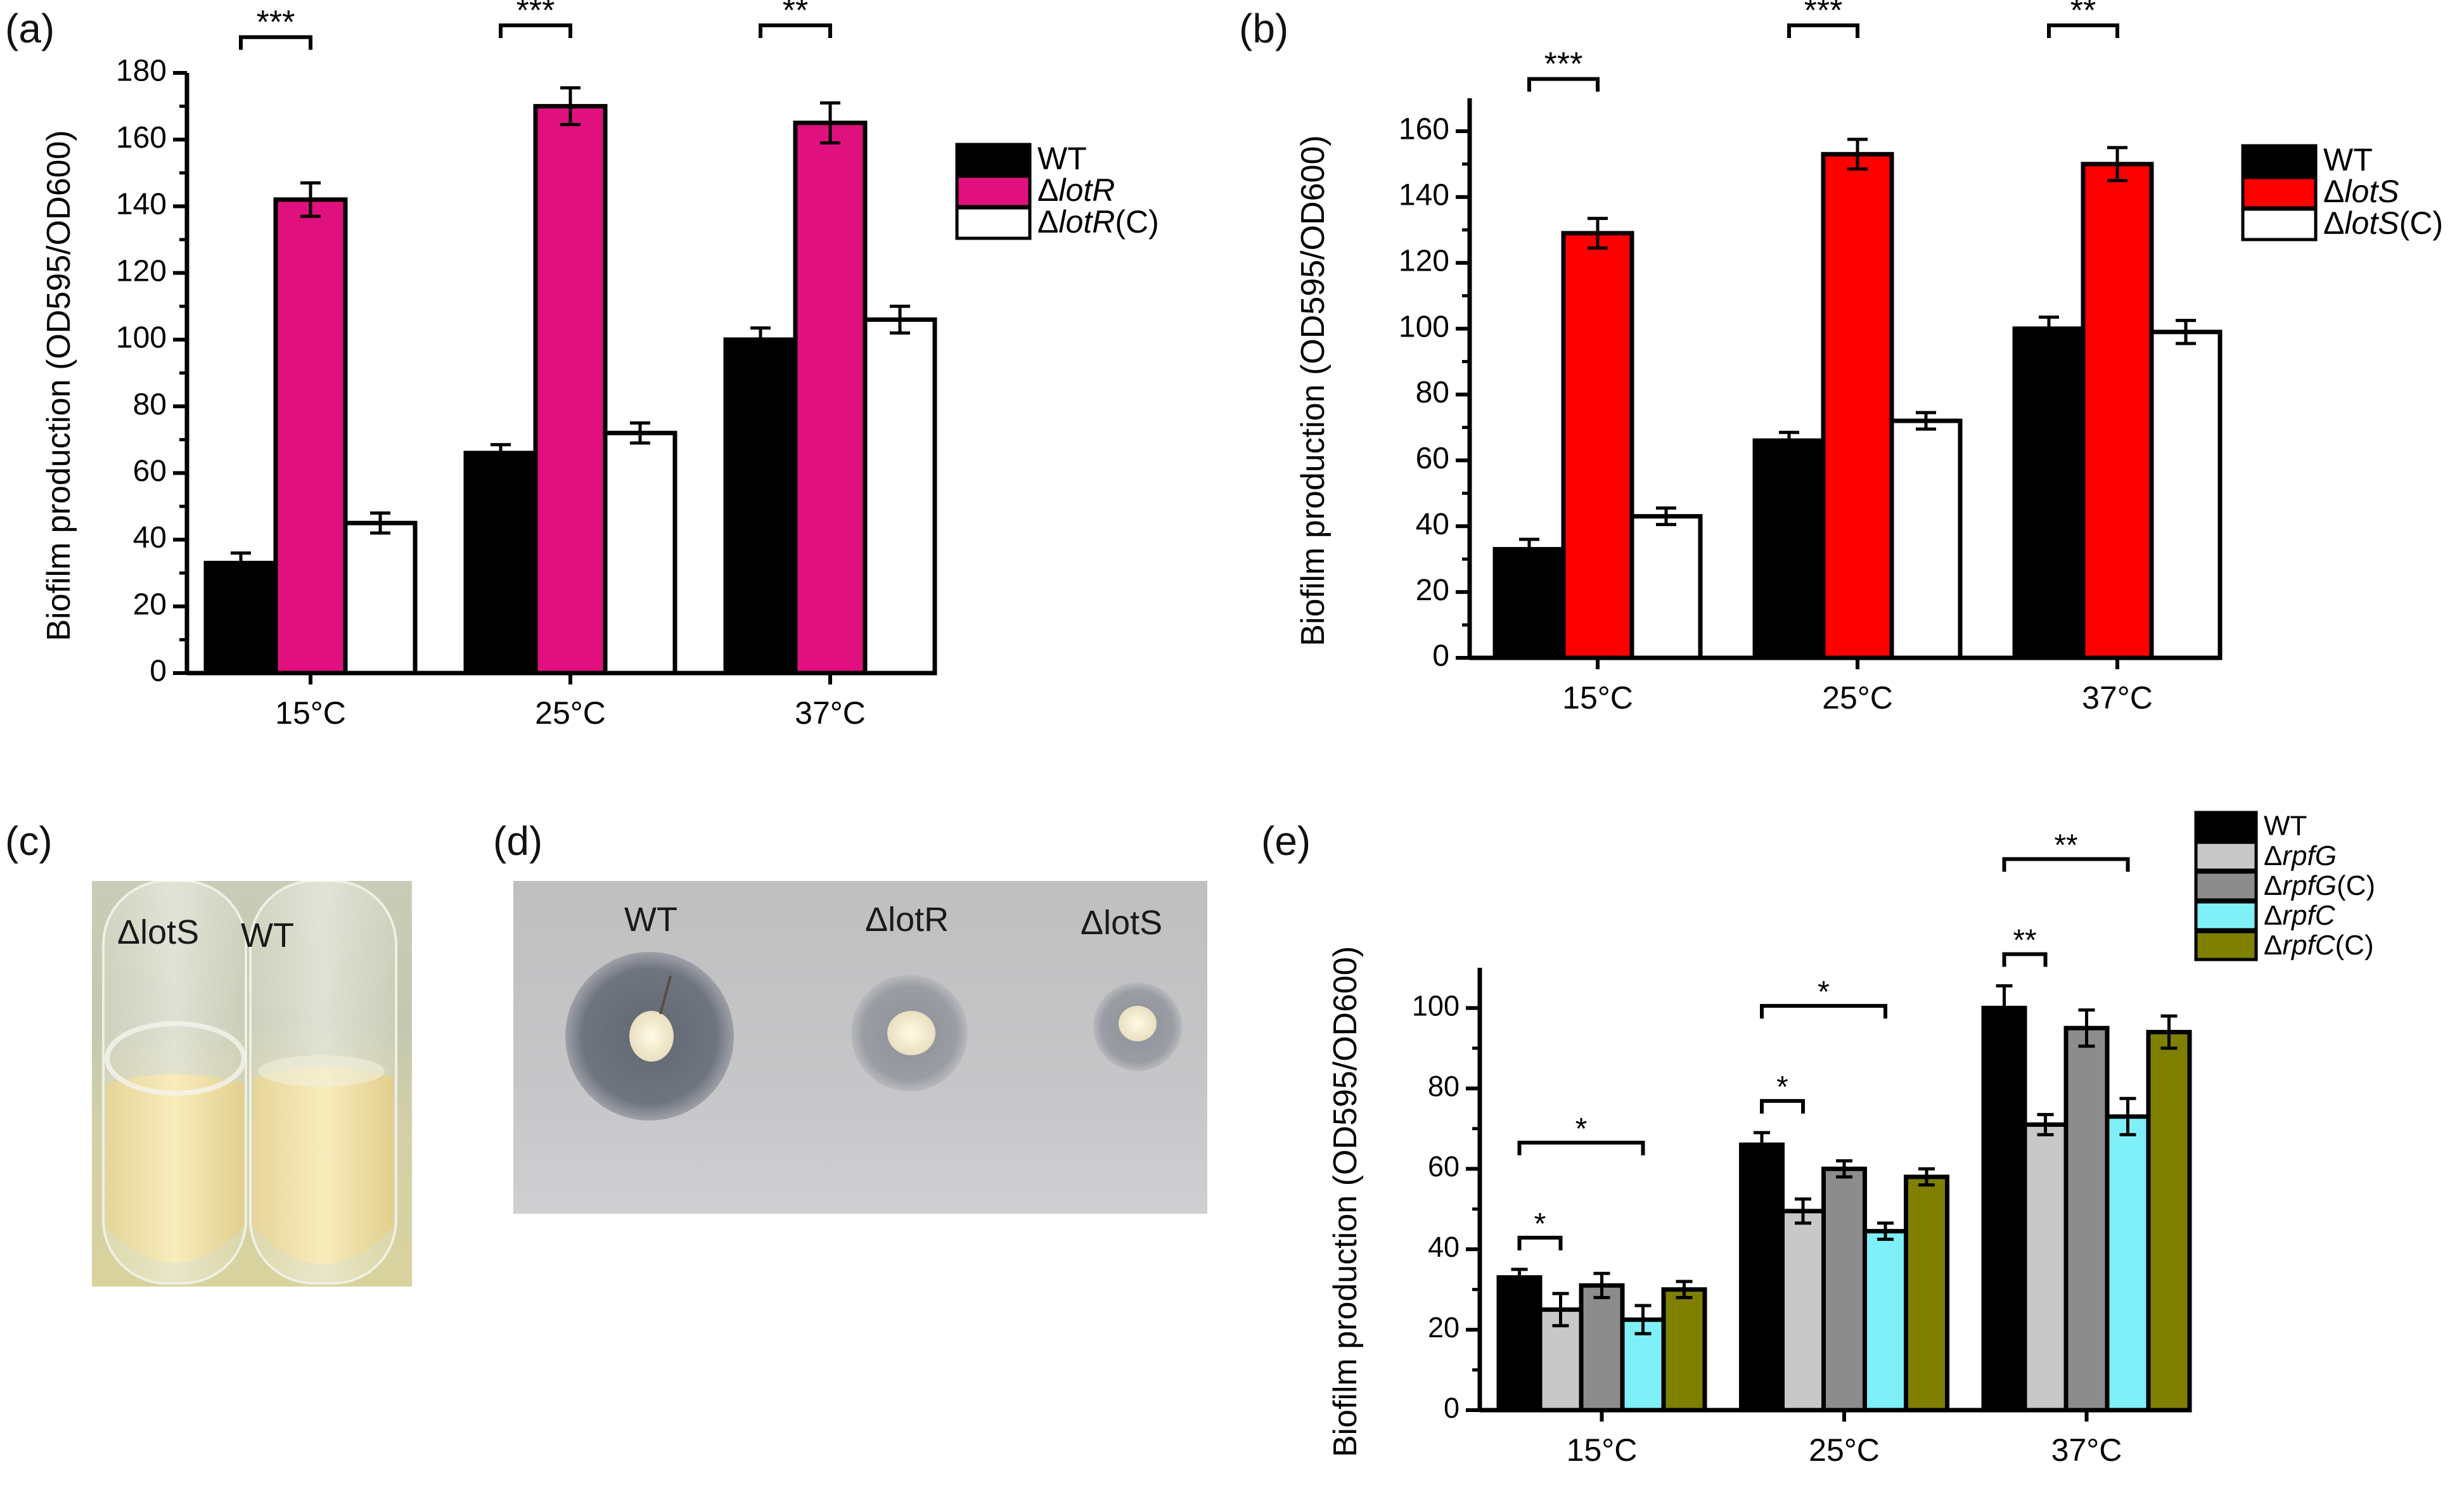  I want to click on y-tick-label: 180, so click(141, 71).